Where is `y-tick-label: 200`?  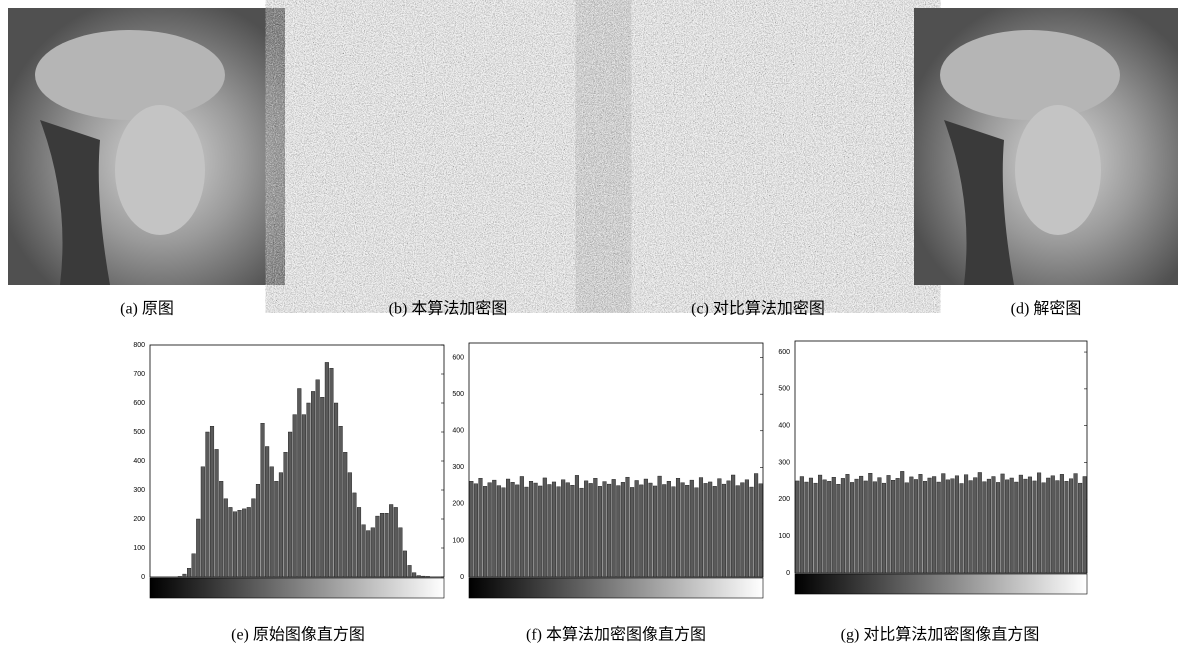 y-tick-label: 200 is located at coordinates (784, 499).